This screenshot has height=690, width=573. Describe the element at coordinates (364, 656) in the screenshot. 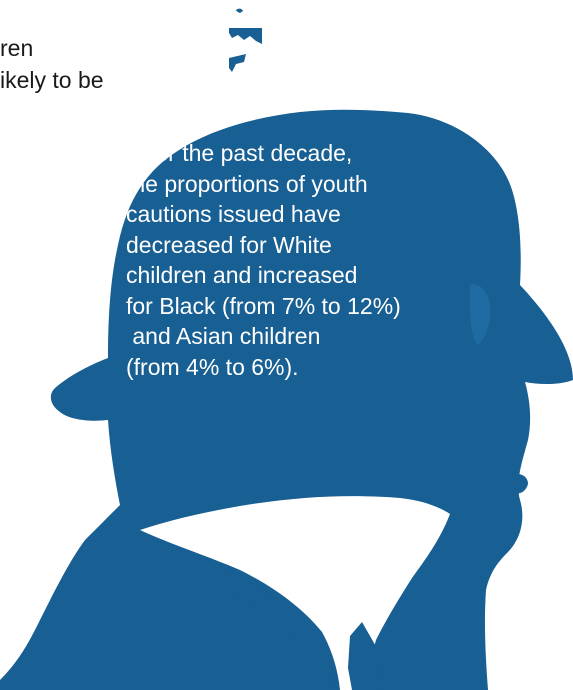

I see `tie-shape` at that location.